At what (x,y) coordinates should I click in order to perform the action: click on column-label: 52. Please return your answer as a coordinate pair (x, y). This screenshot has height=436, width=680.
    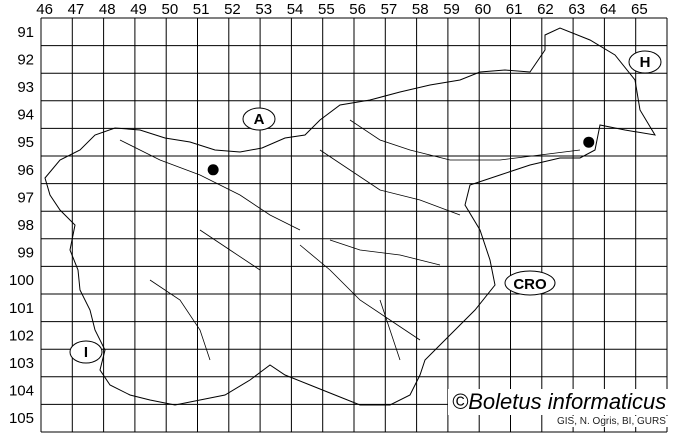
    Looking at the image, I should click on (232, 9).